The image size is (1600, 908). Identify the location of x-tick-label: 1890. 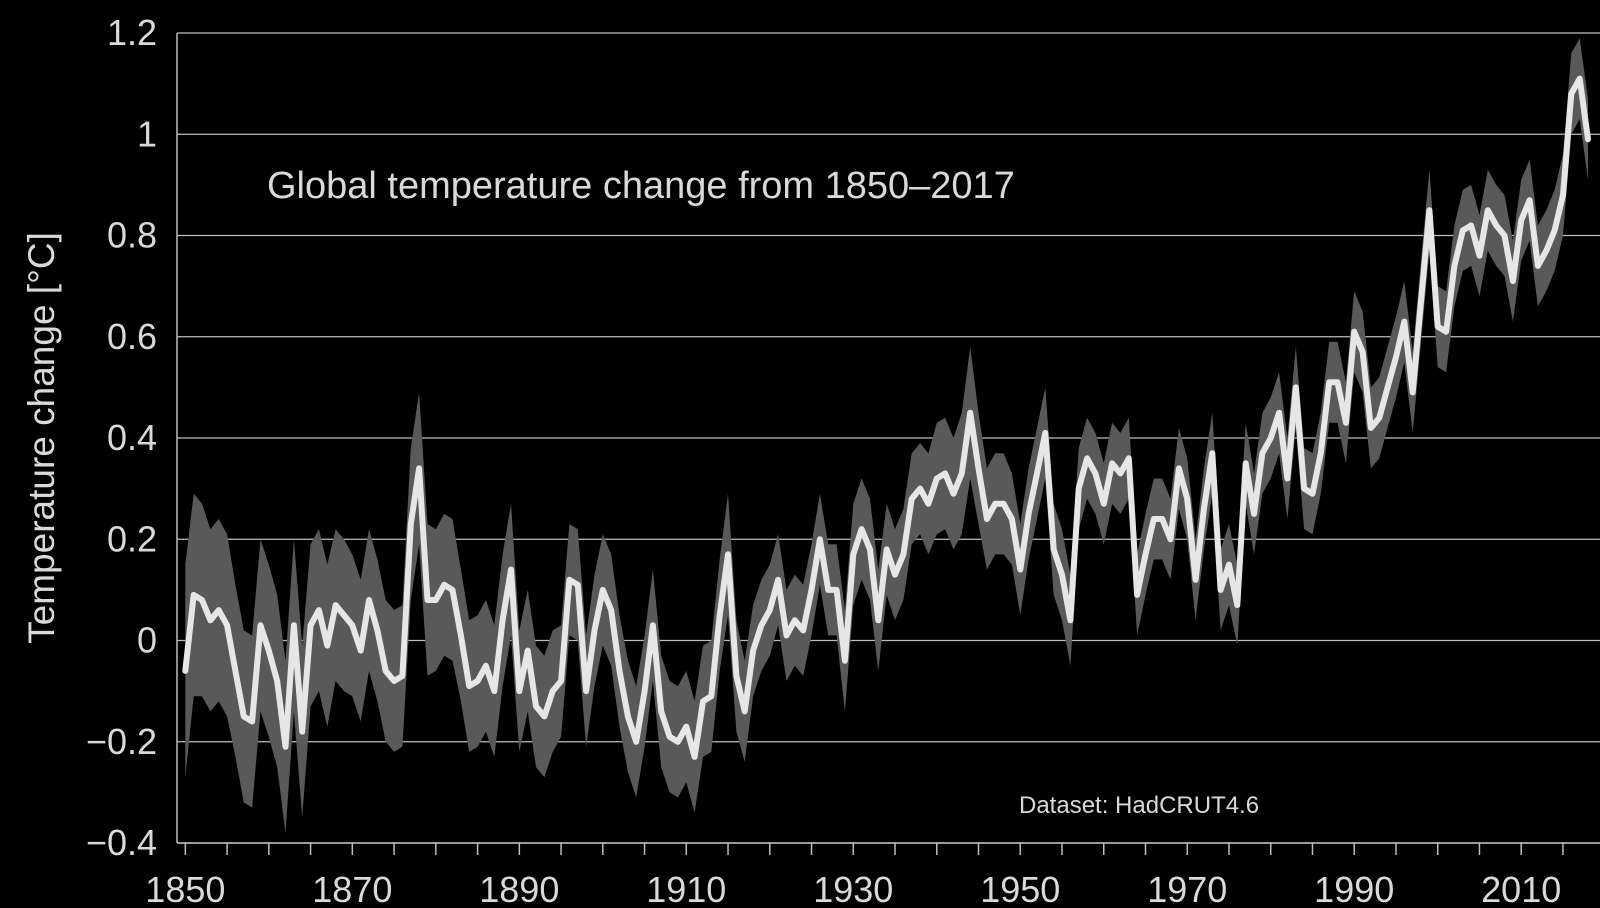
(519, 888).